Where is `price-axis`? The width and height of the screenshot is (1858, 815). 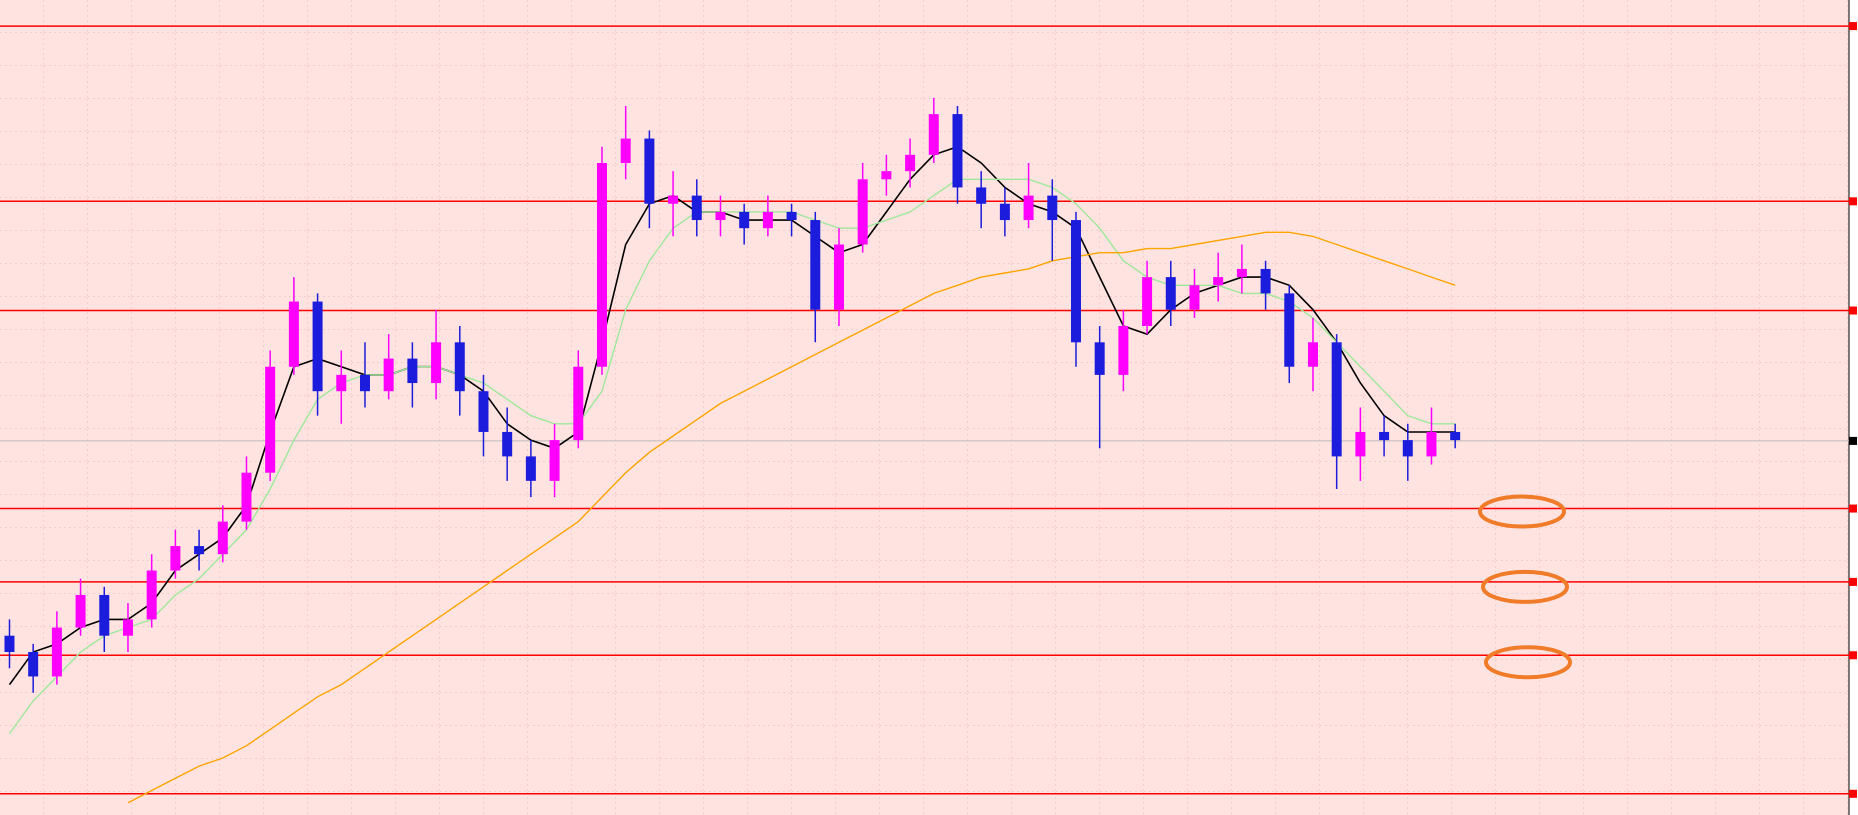
price-axis is located at coordinates (1853, 407).